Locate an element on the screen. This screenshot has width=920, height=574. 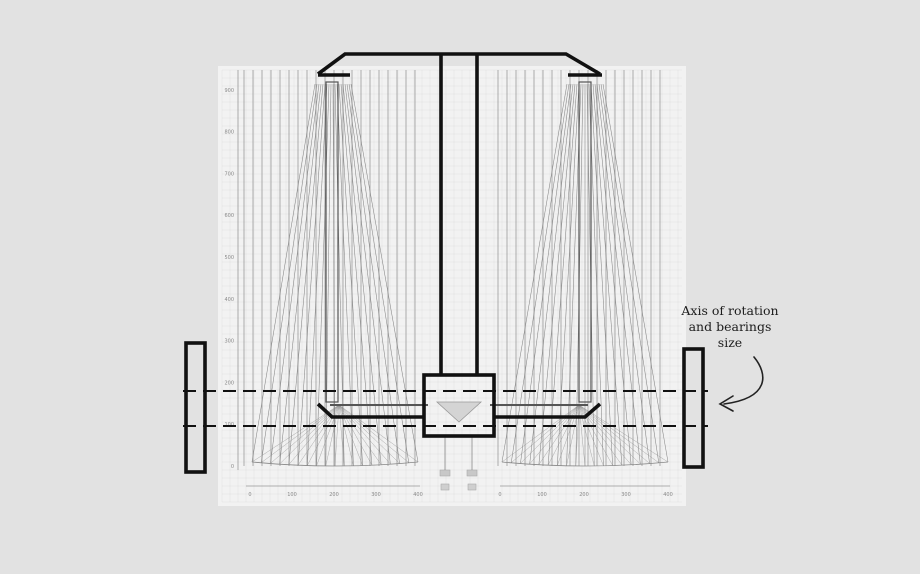
axis-rotation-annotation: Axis of rotation and bearings size is located at coordinates (730, 327).